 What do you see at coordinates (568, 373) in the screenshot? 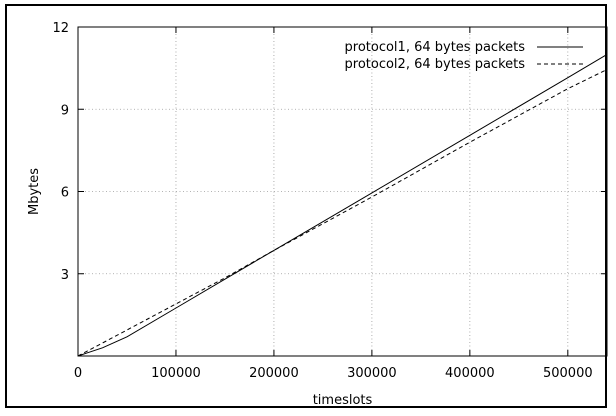
I see `x-tick-label: 500000` at bounding box center [568, 373].